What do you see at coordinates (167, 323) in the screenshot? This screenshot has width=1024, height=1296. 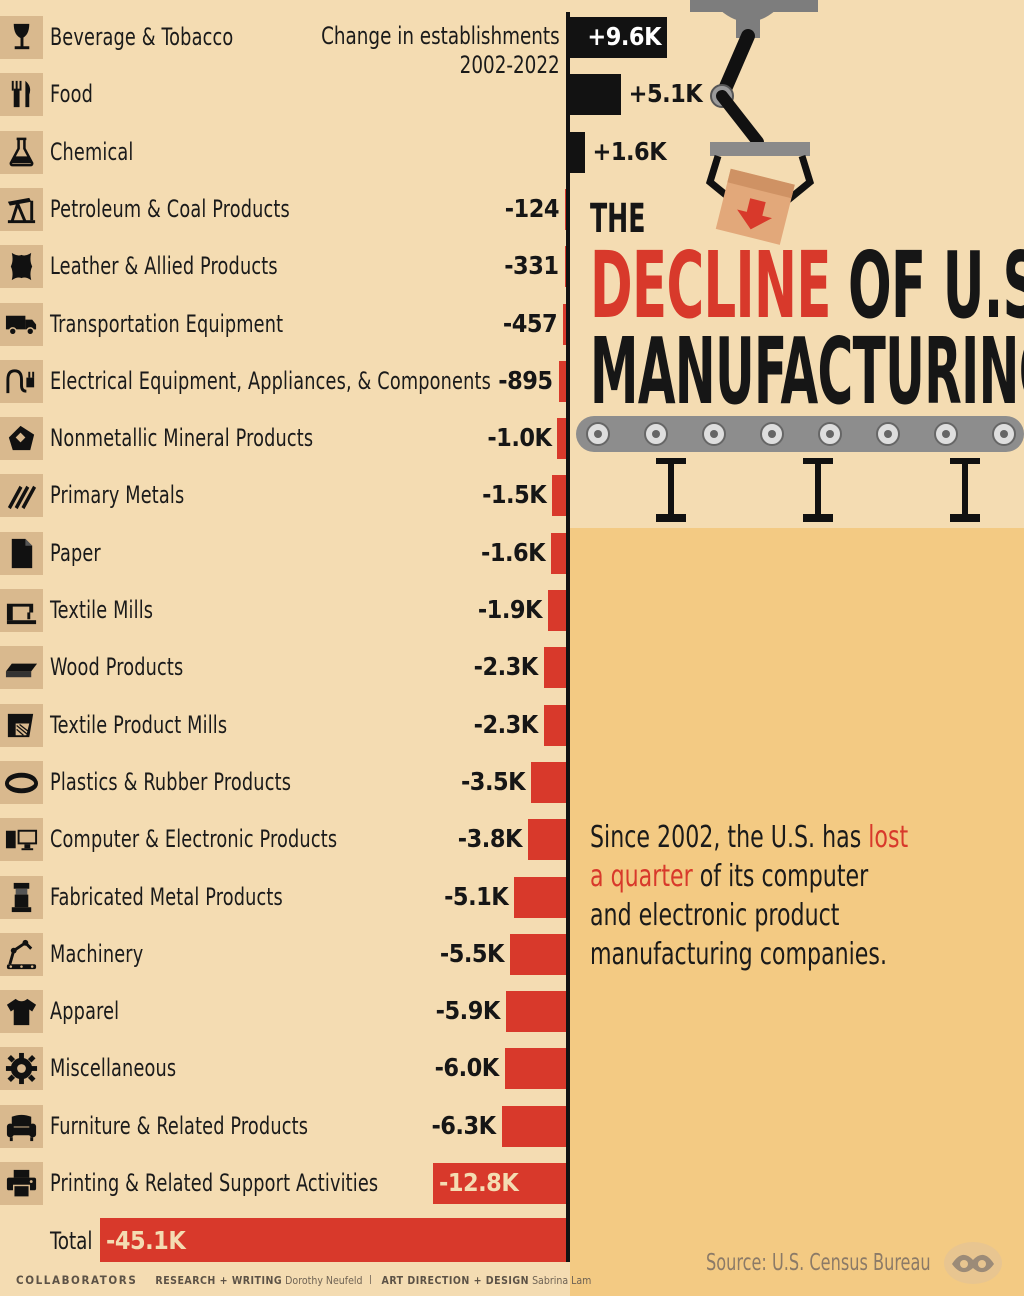 I see `category-label: Transportation Equipment` at bounding box center [167, 323].